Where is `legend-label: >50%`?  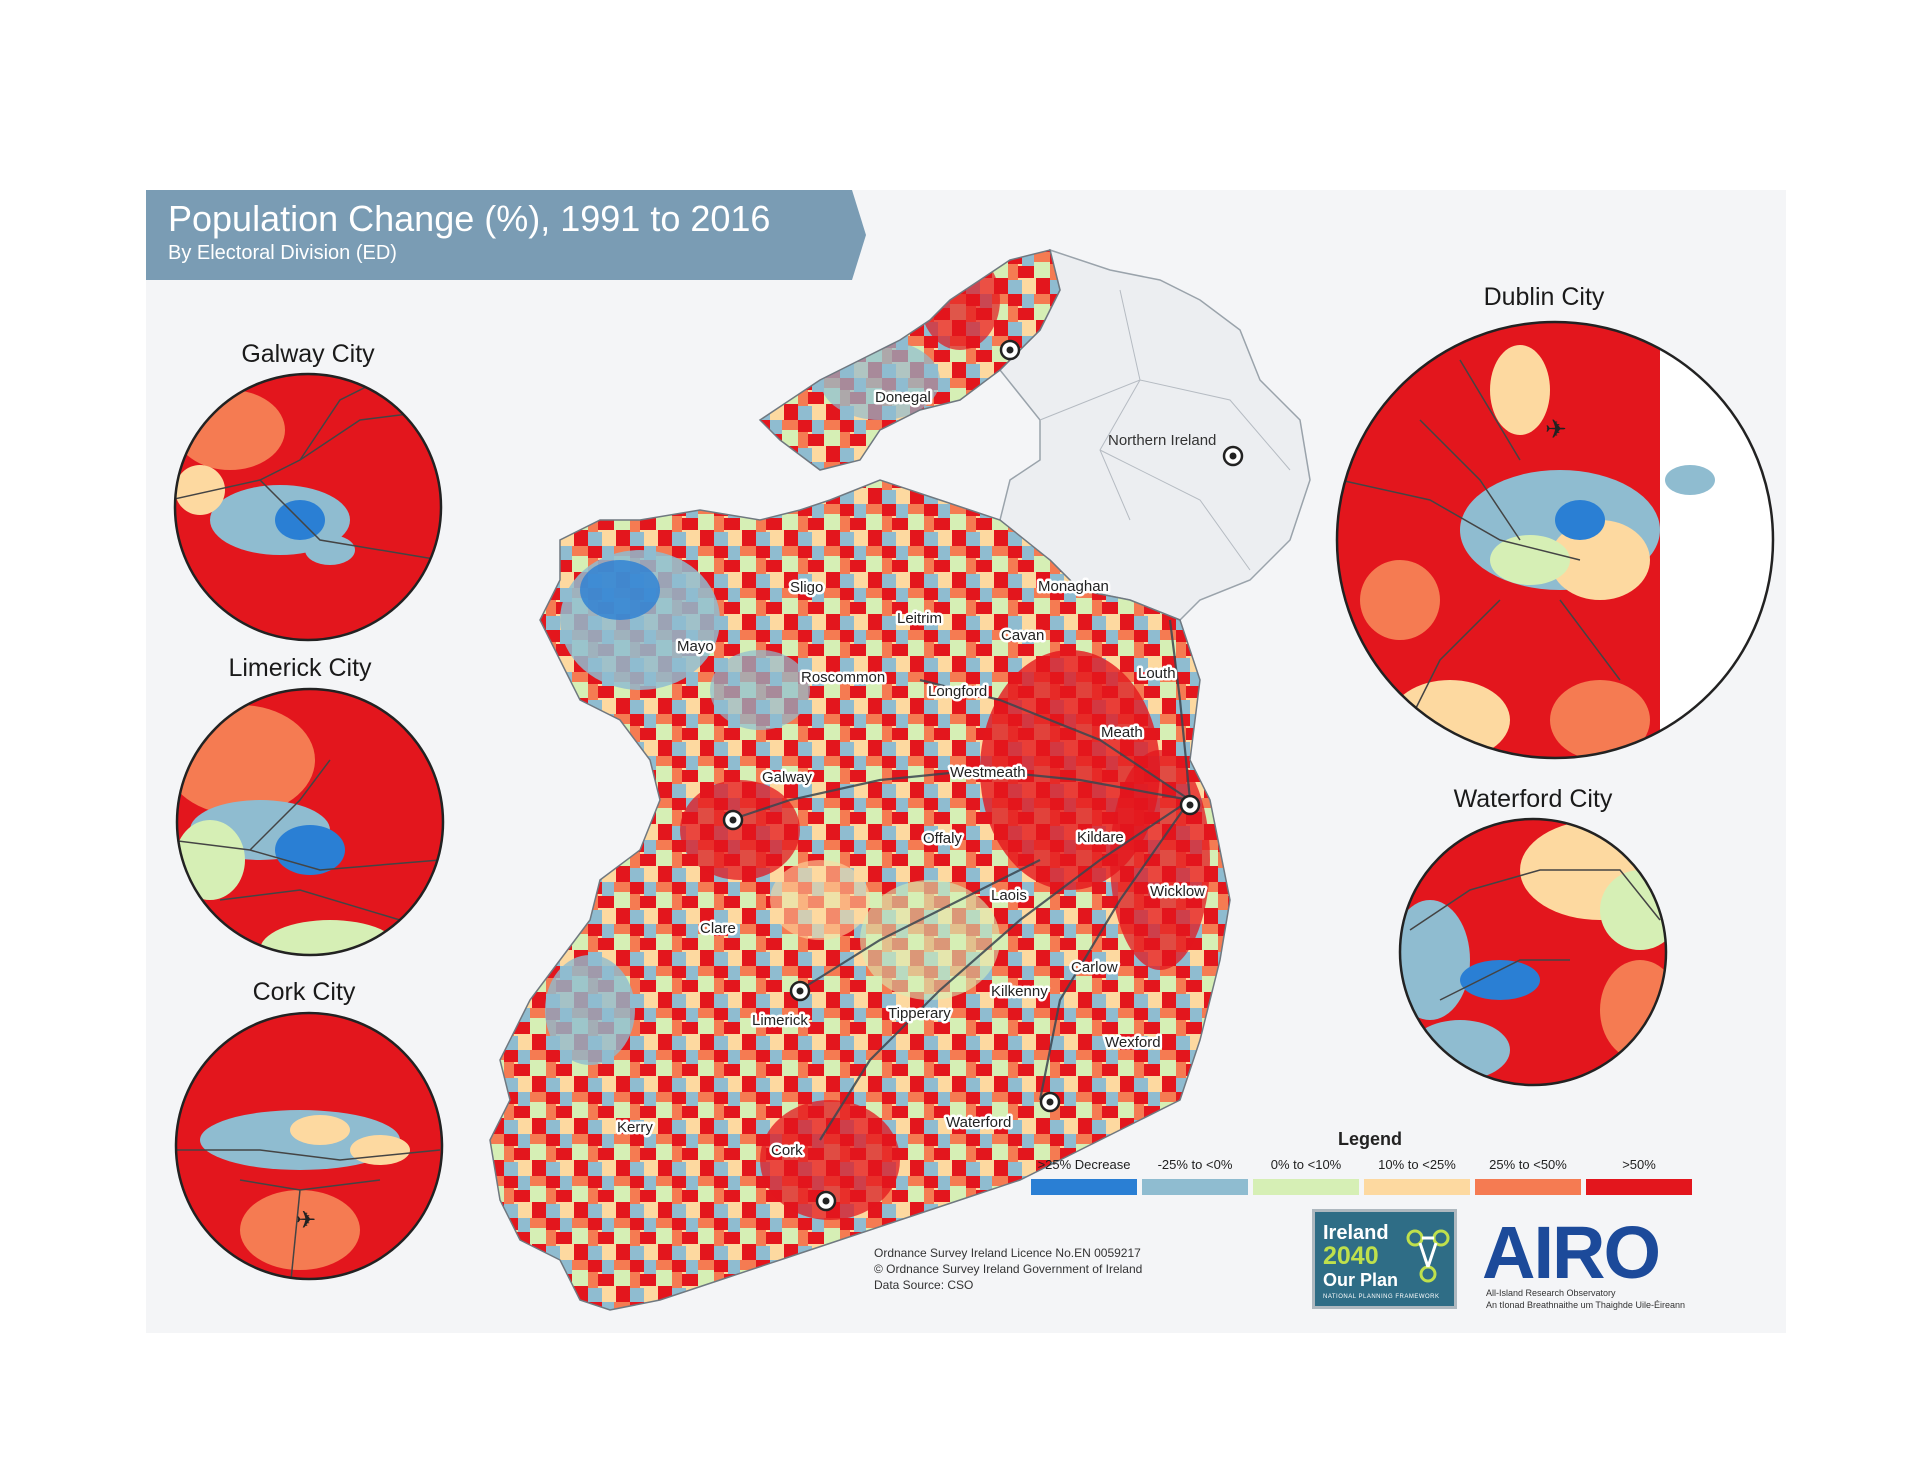 legend-label: >50% is located at coordinates (1639, 1164).